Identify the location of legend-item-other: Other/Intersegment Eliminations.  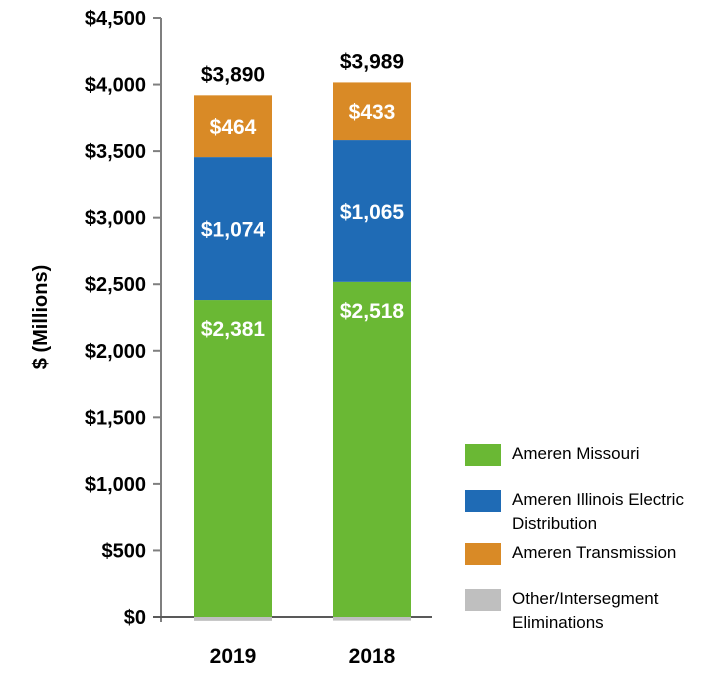
(583, 612).